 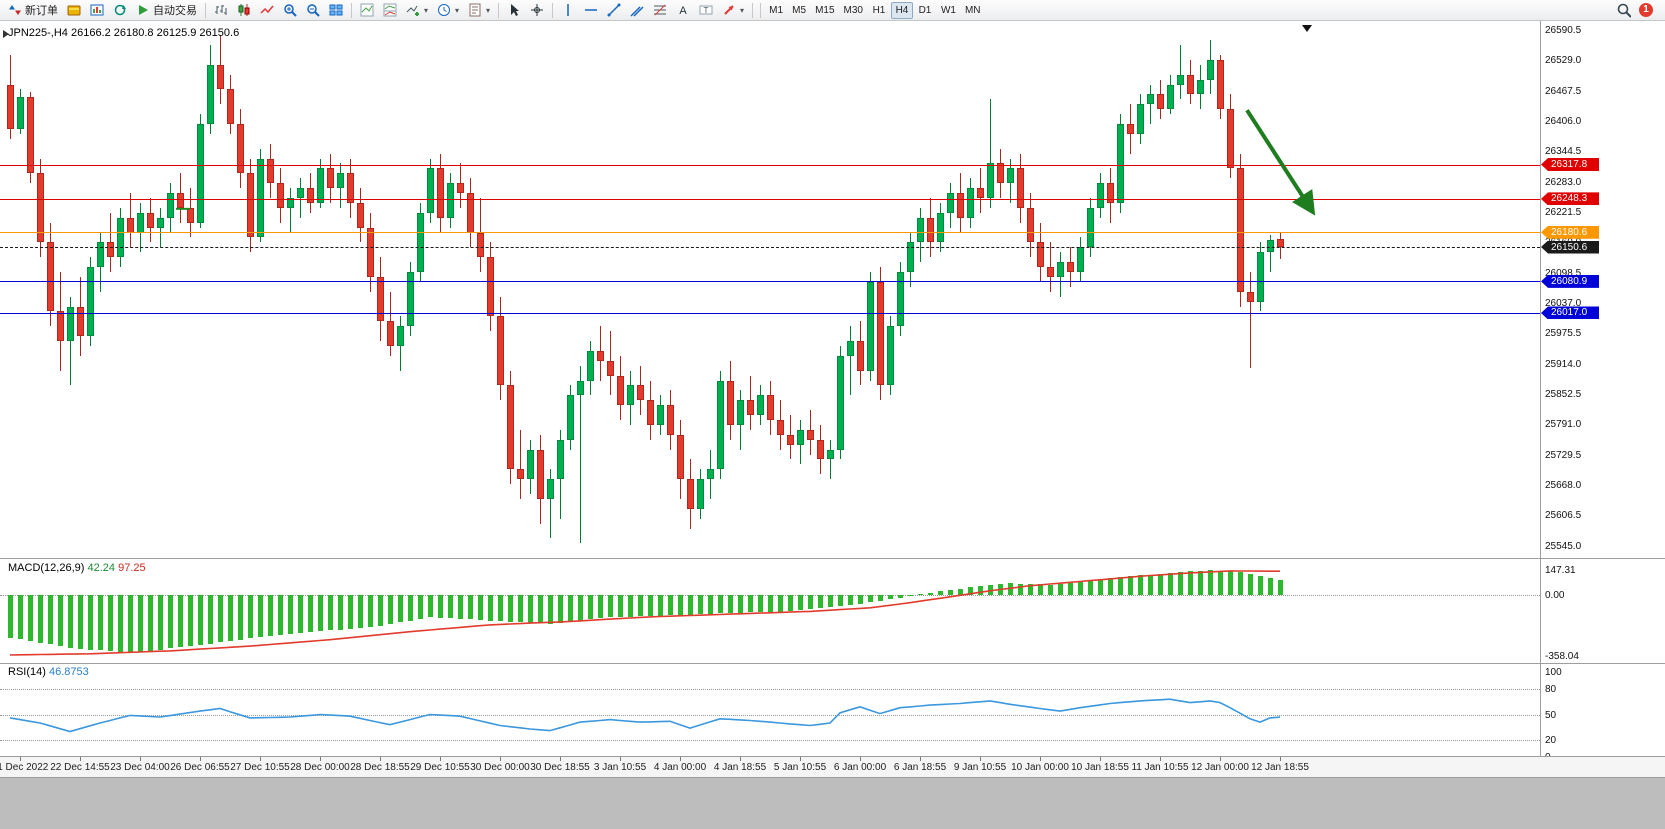 I want to click on trendline-button, so click(x=614, y=10).